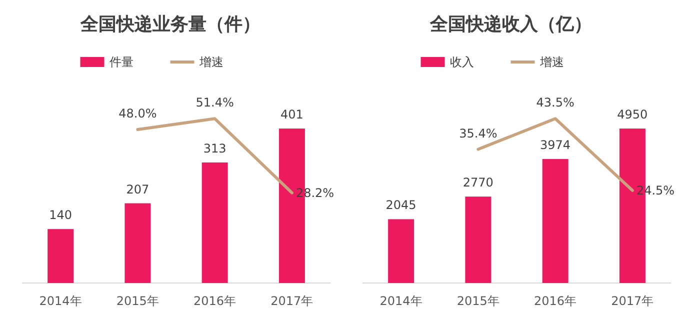 The image size is (681, 321). What do you see at coordinates (555, 103) in the screenshot?
I see `data-label: 43.5%` at bounding box center [555, 103].